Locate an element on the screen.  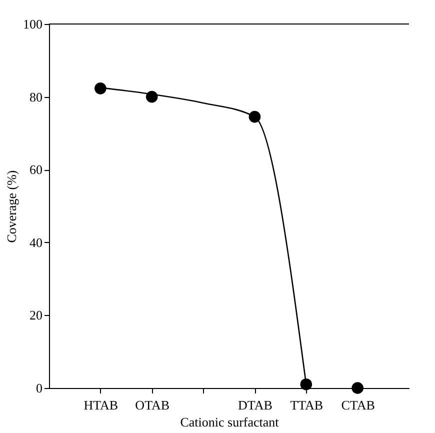
y-tick-label: 0 is located at coordinates (39, 388).